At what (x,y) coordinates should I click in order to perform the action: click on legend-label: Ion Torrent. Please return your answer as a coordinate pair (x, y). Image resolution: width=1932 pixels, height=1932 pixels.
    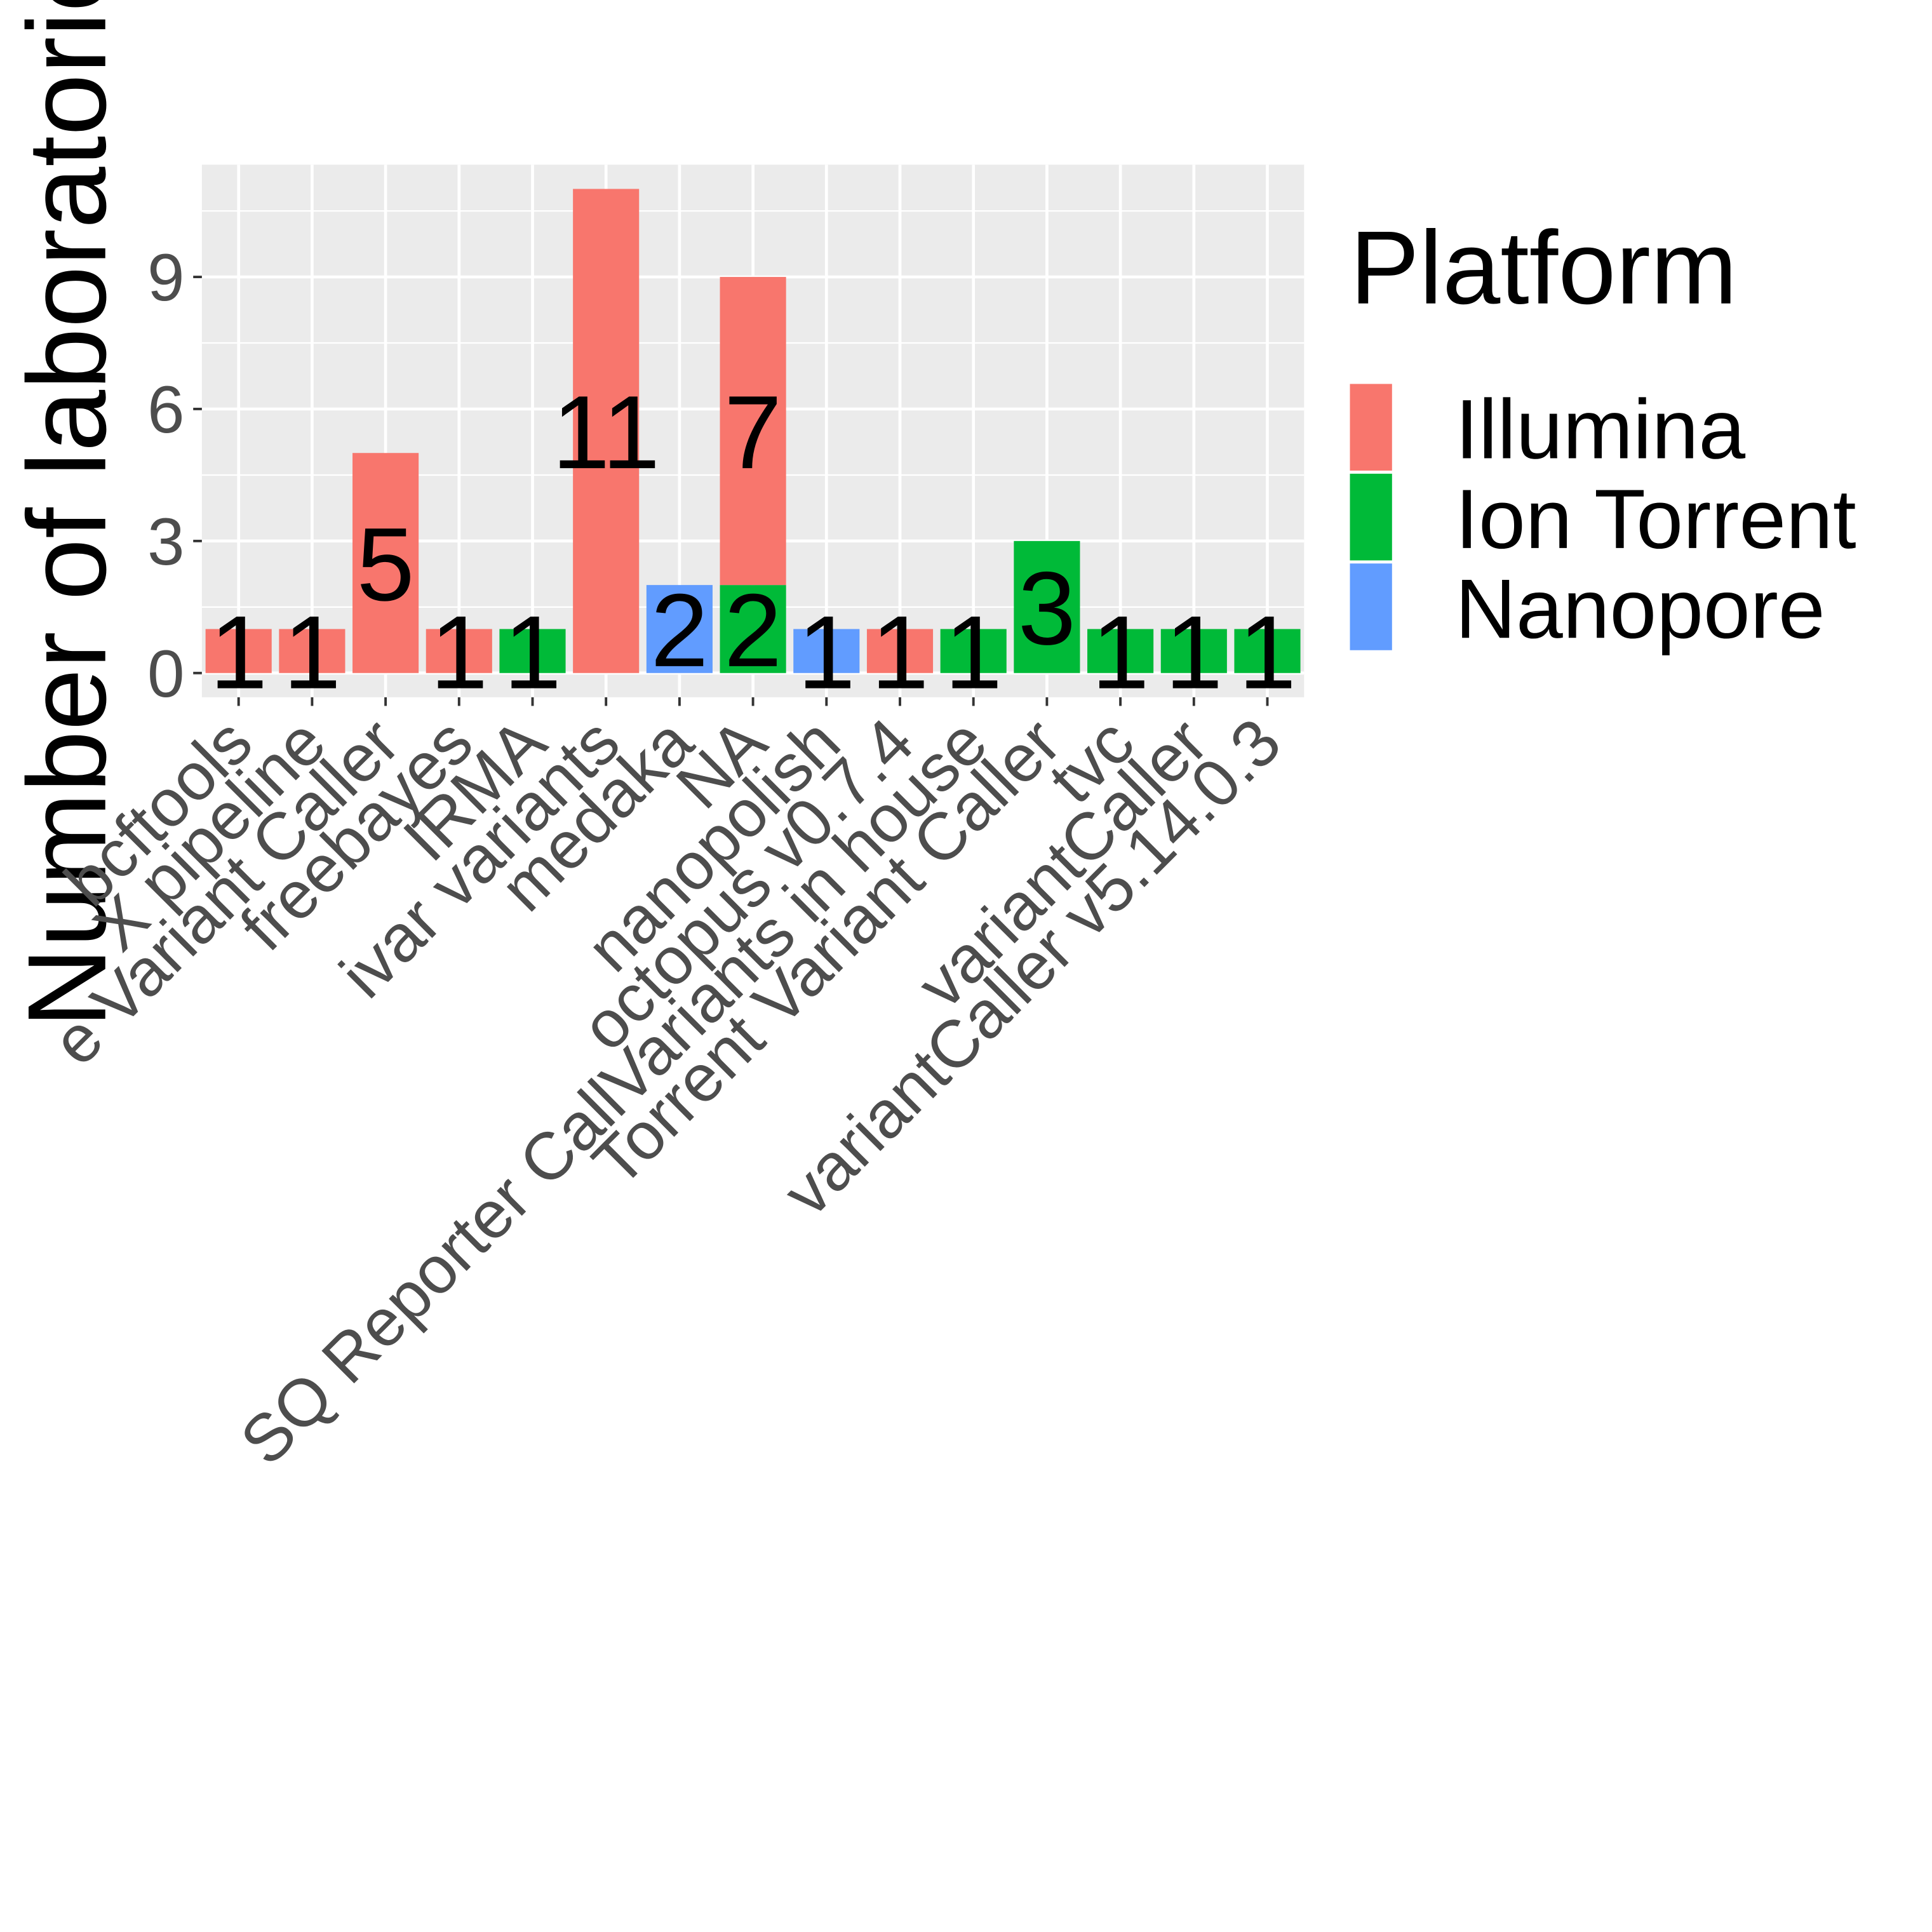
    Looking at the image, I should click on (1655, 520).